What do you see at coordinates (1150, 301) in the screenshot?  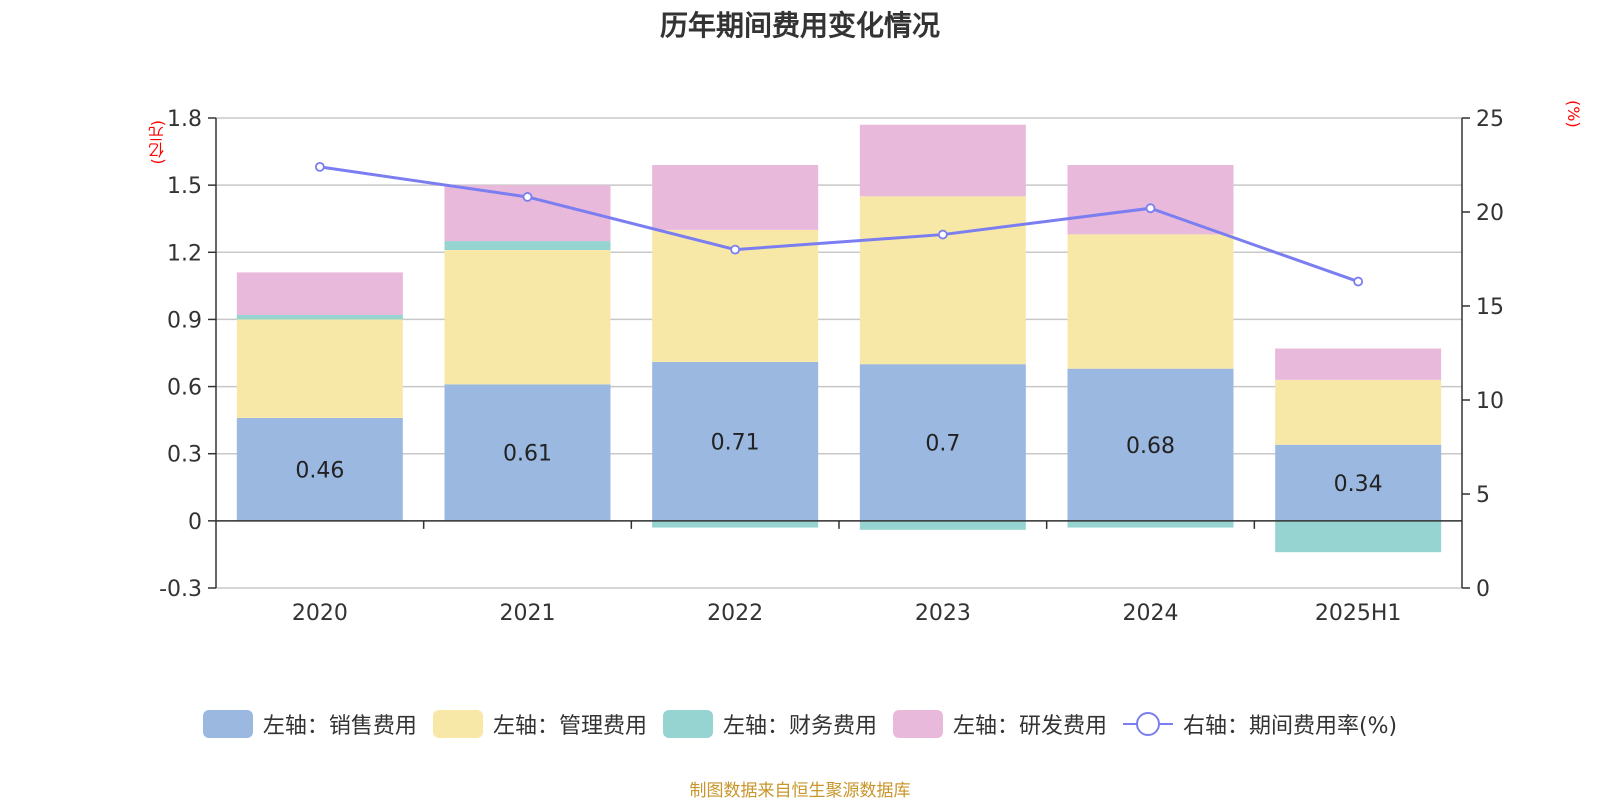 I see `bar-admin-2024` at bounding box center [1150, 301].